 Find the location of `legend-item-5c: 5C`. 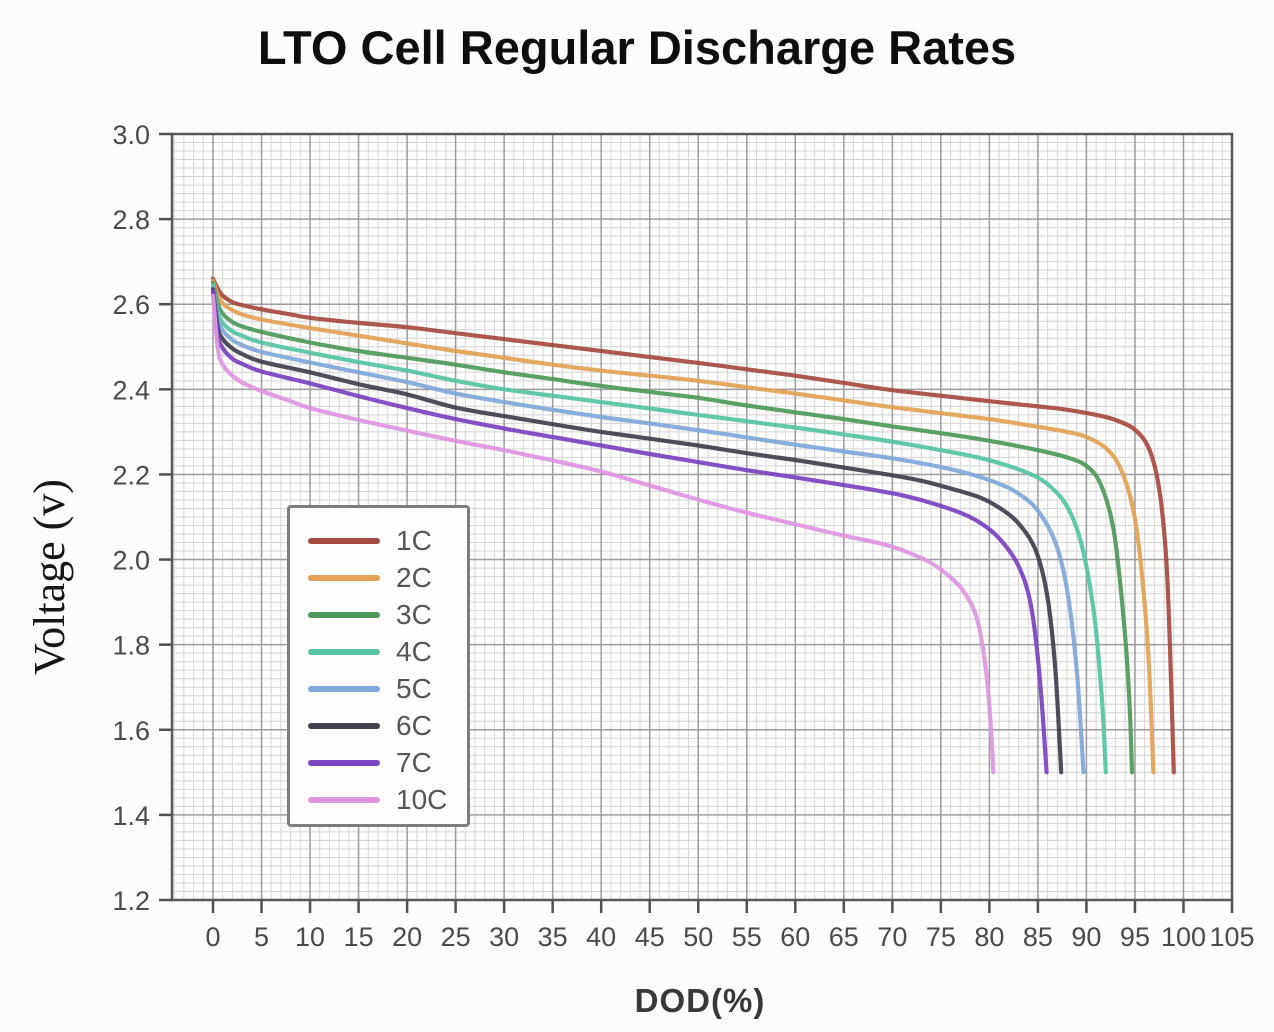

legend-item-5c: 5C is located at coordinates (387, 688).